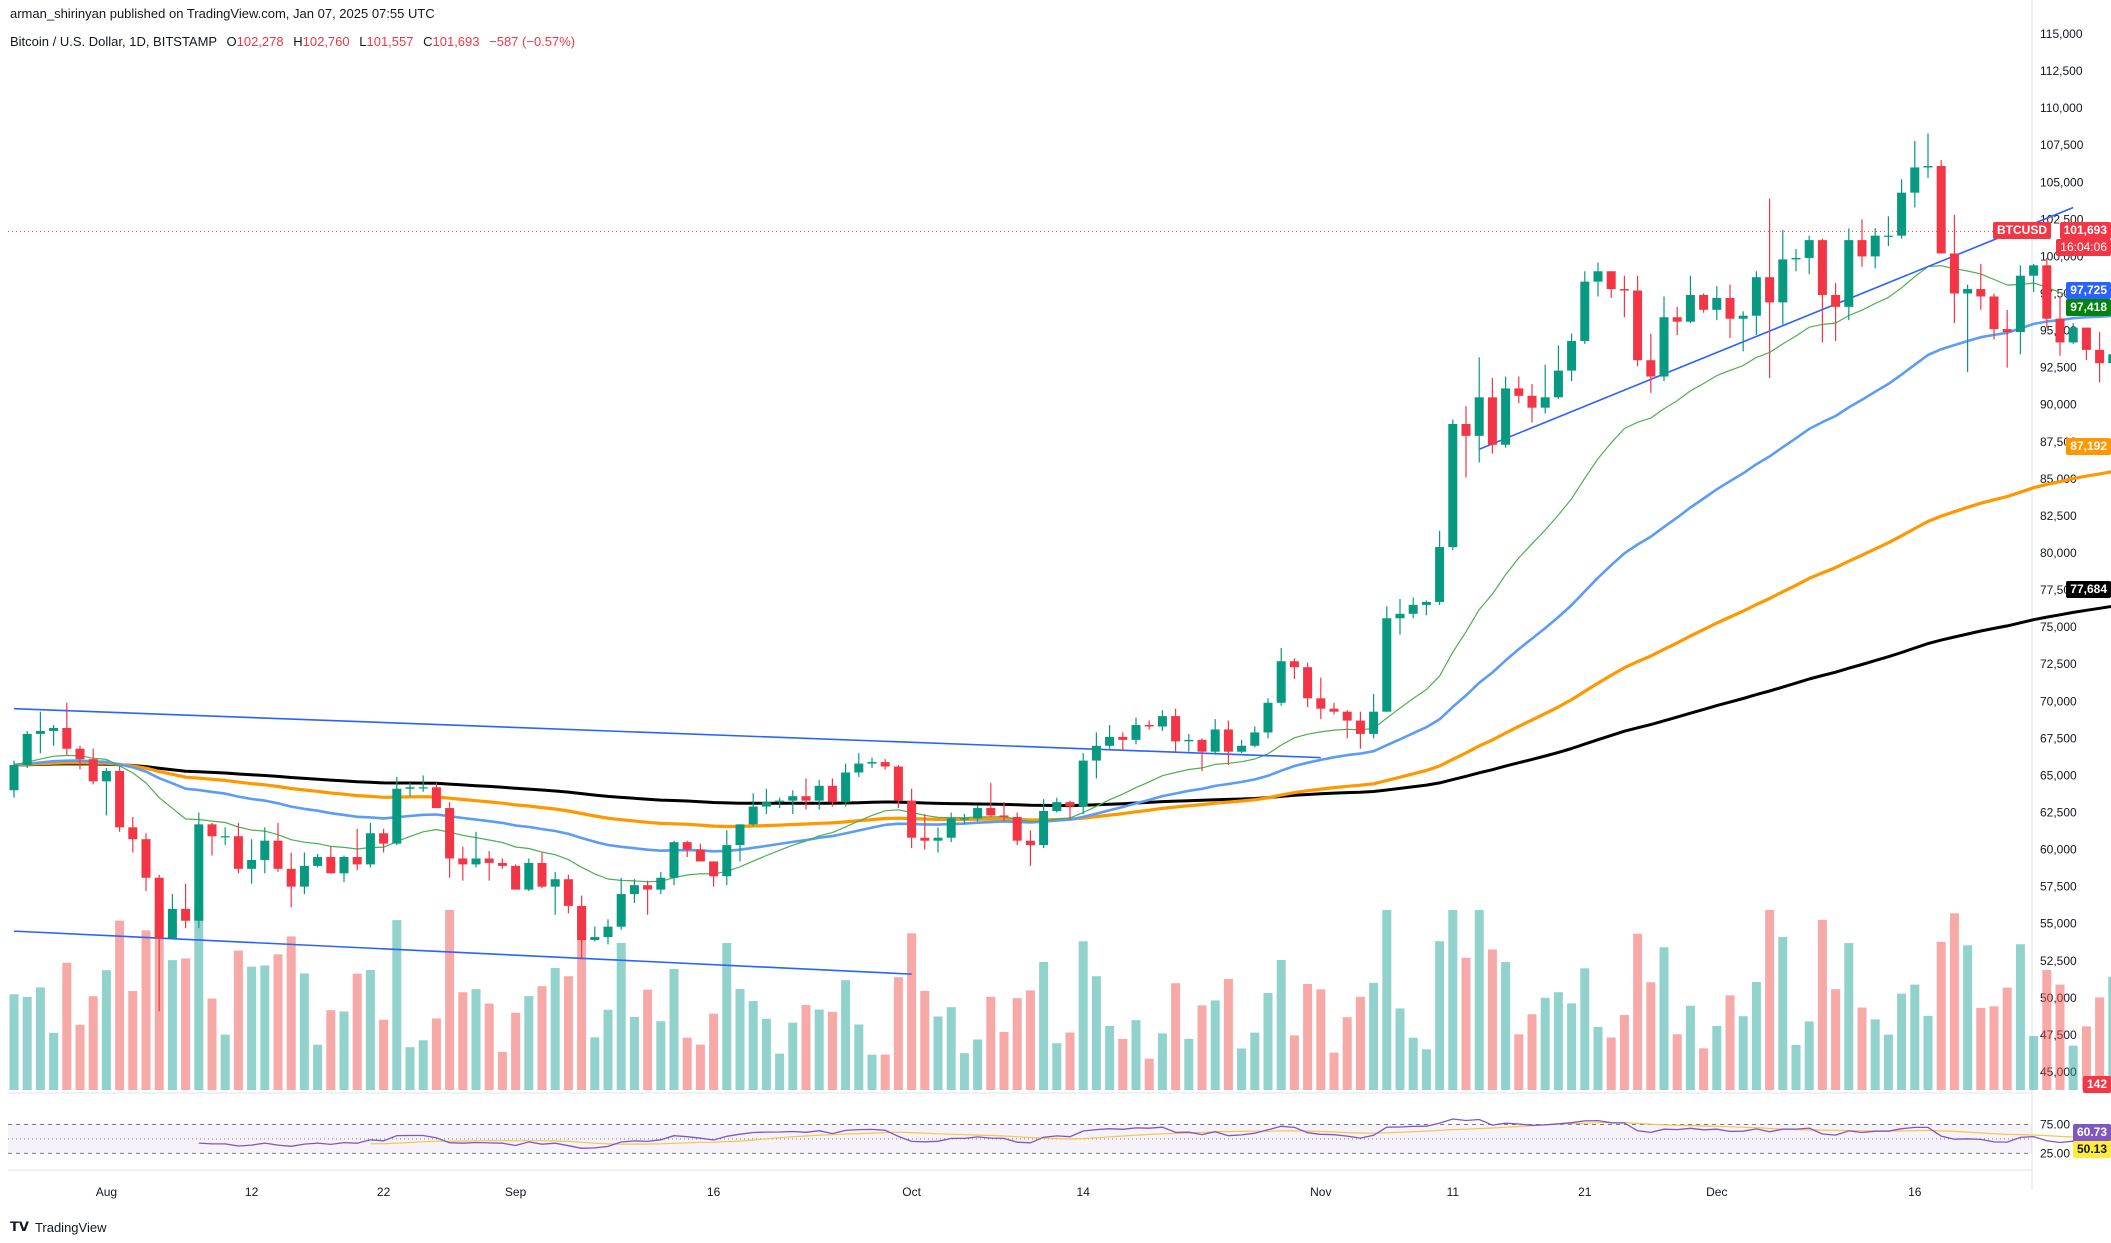  What do you see at coordinates (2058, 368) in the screenshot?
I see `price-tick-label: 92,500` at bounding box center [2058, 368].